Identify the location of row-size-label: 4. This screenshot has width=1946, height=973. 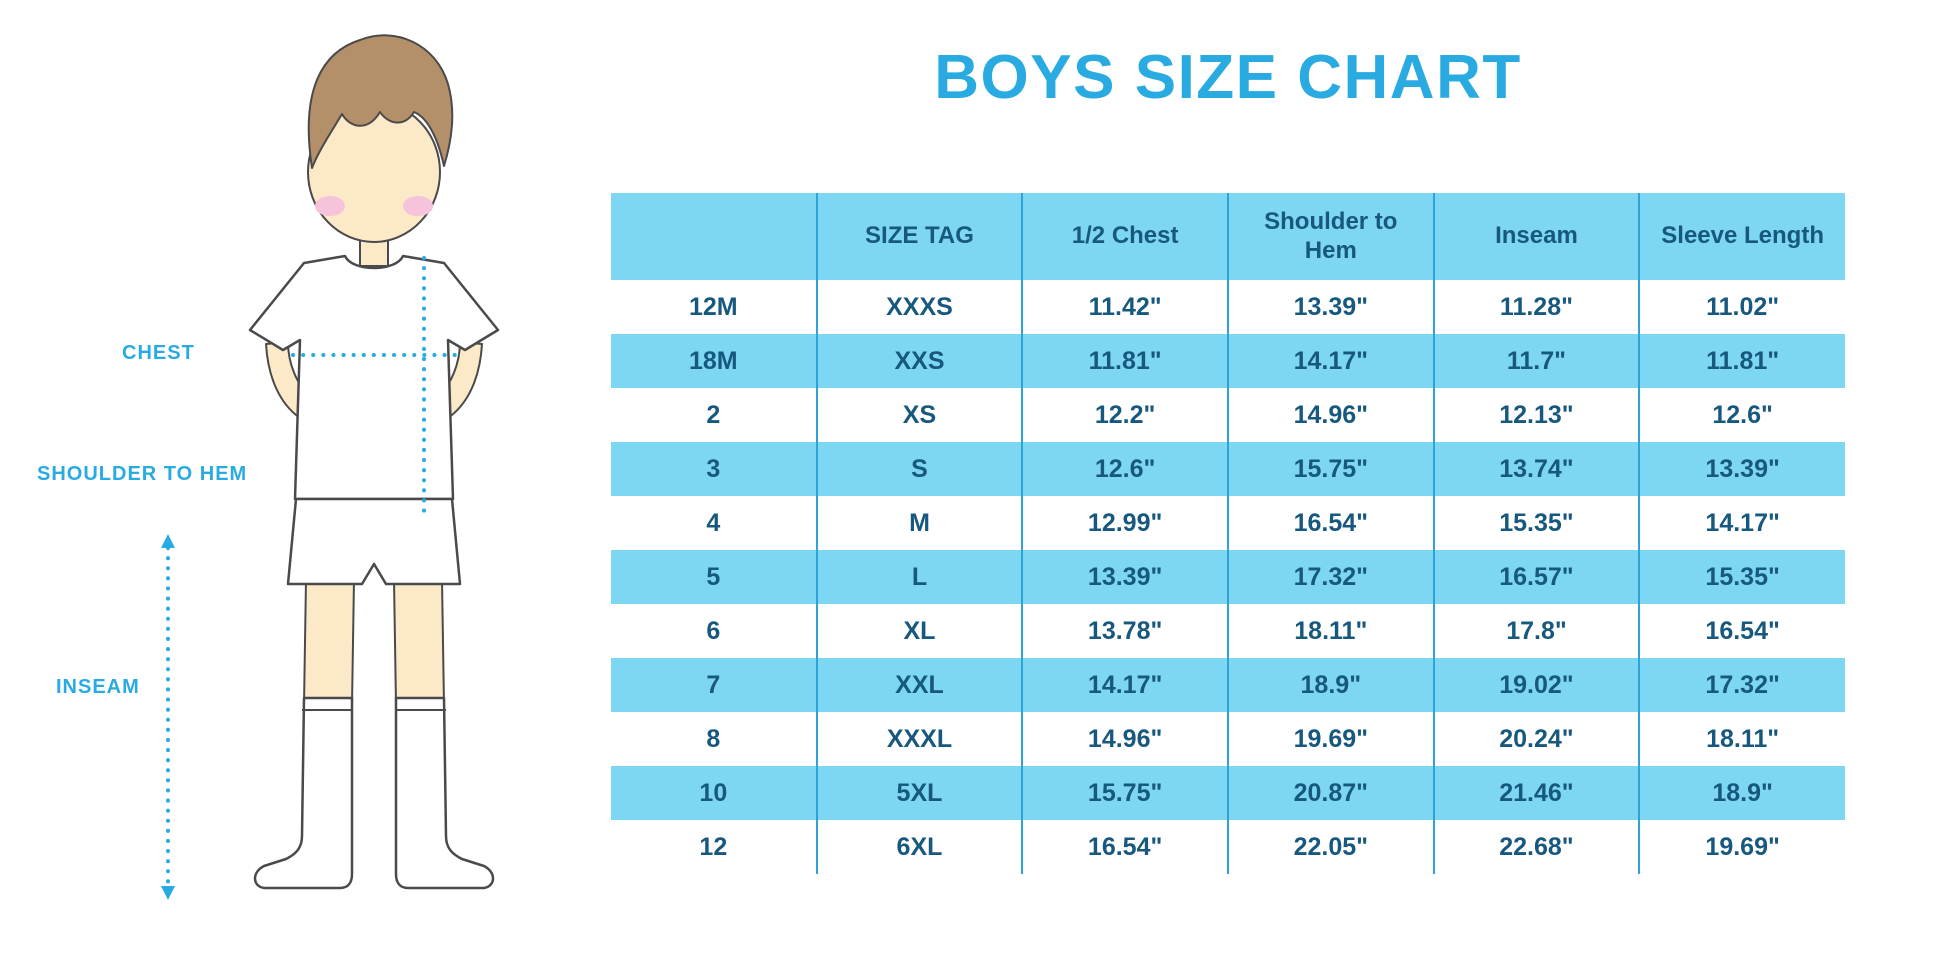
(713, 522).